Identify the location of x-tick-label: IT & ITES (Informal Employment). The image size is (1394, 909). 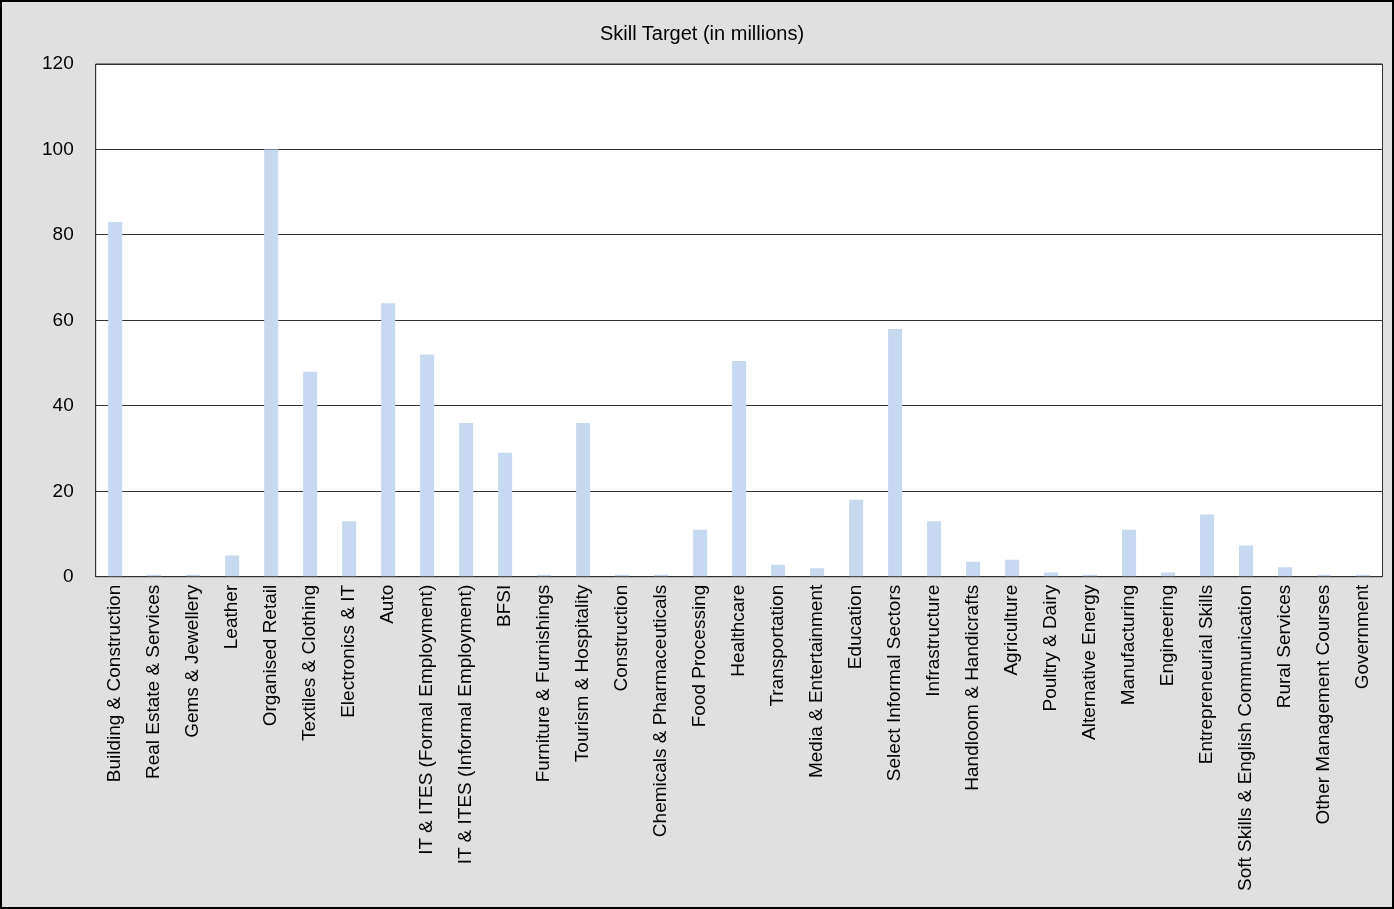
(465, 724).